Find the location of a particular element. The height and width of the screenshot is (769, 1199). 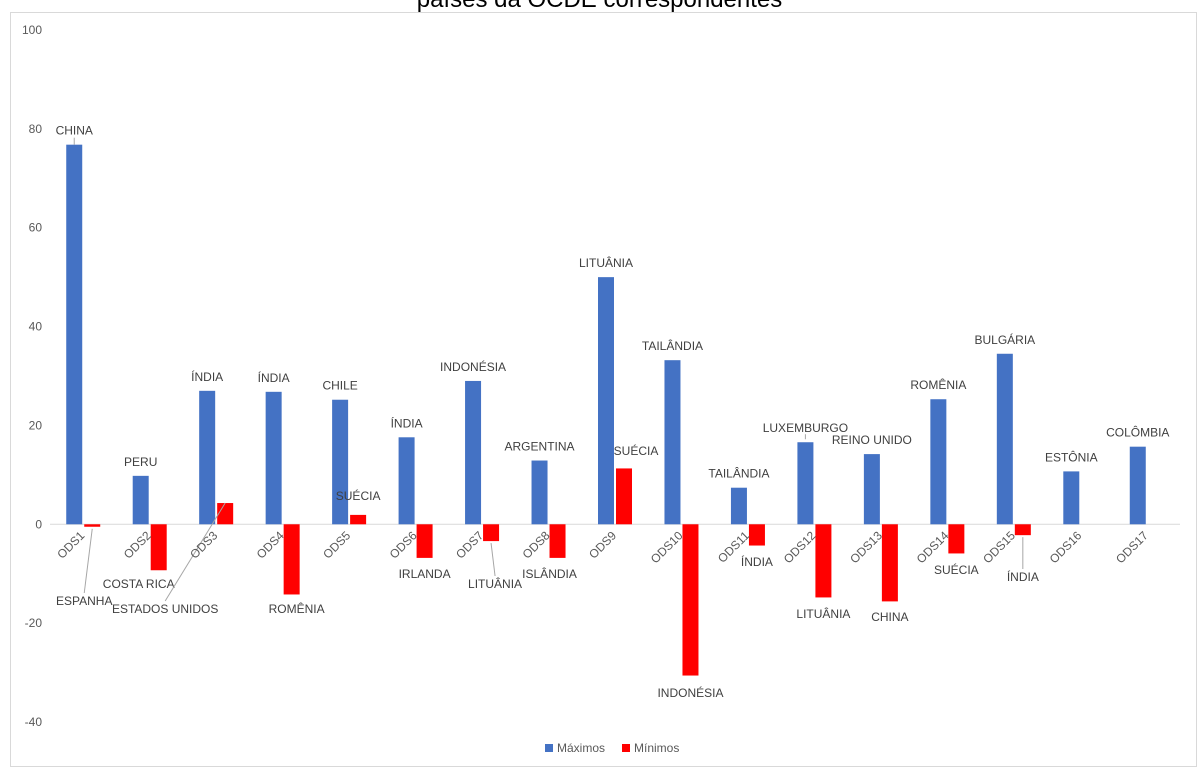

legend-label-maximos: Máximos is located at coordinates (581, 748).